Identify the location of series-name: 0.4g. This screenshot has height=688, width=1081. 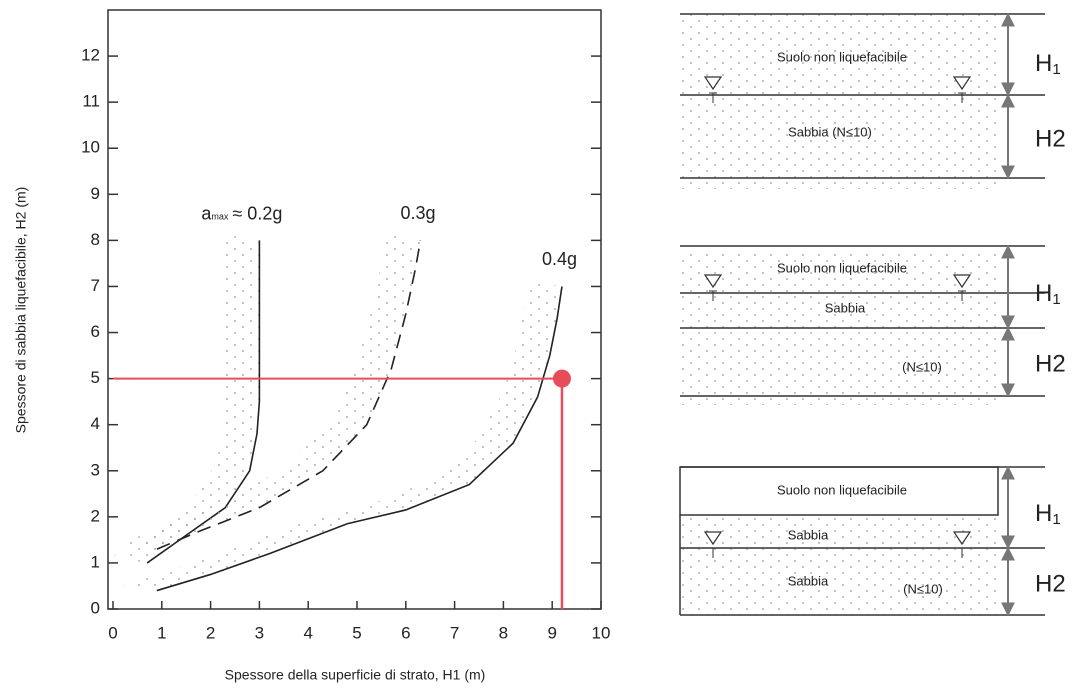
(559, 259).